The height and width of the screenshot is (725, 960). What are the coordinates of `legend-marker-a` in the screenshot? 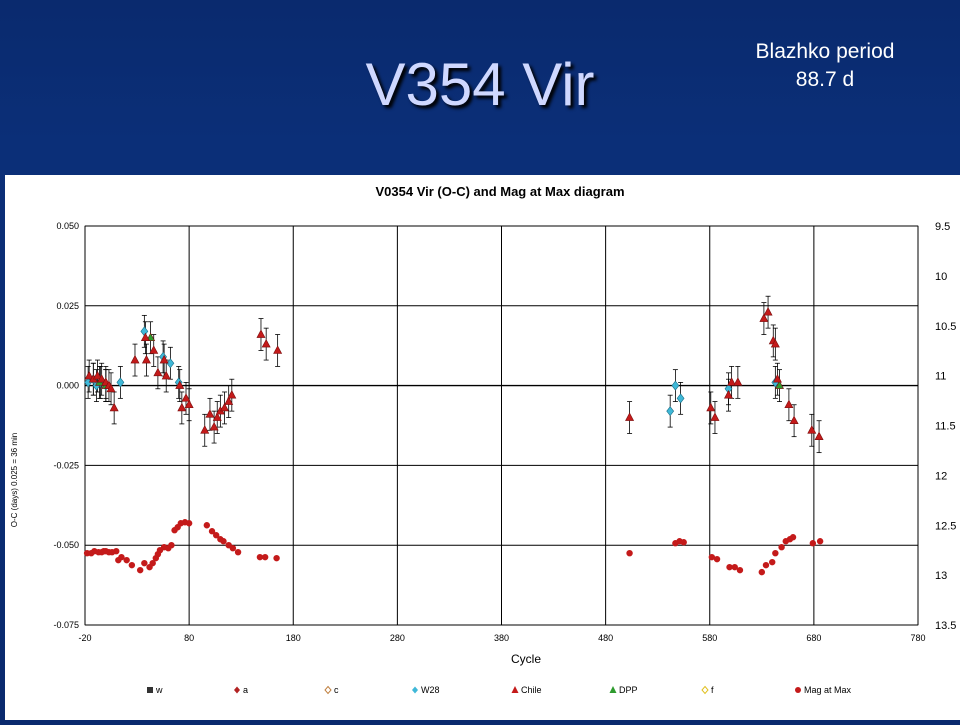 It's located at (237, 690).